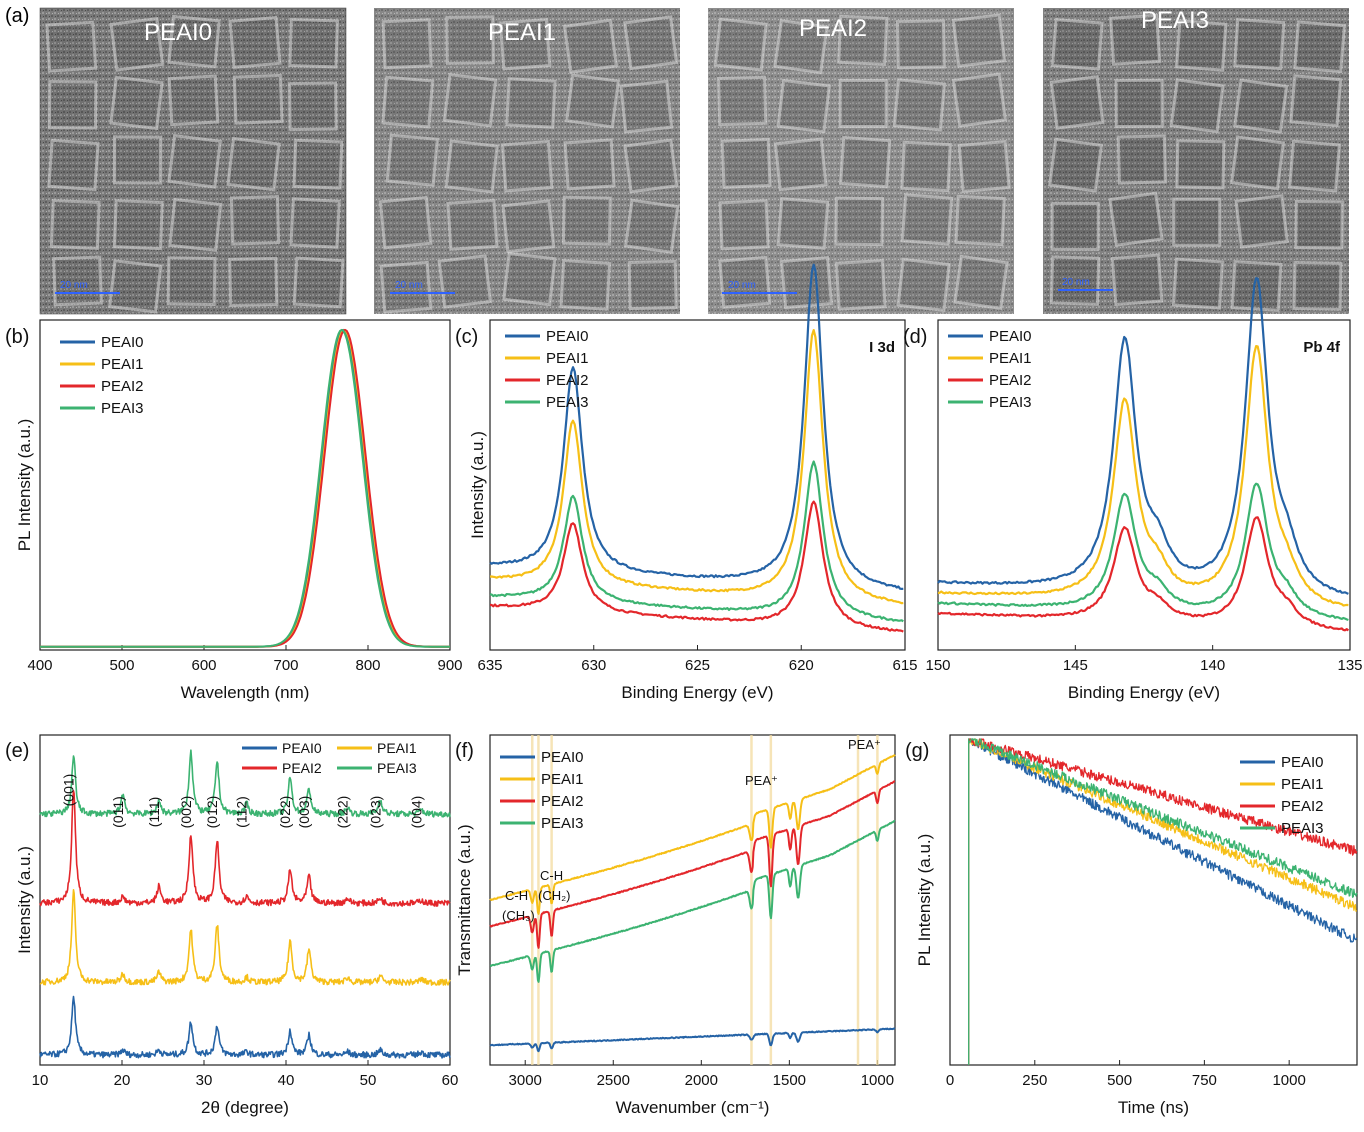 Image resolution: width=1364 pixels, height=1132 pixels. Describe the element at coordinates (904, 665) in the screenshot. I see `x-tick-label: 615` at that location.